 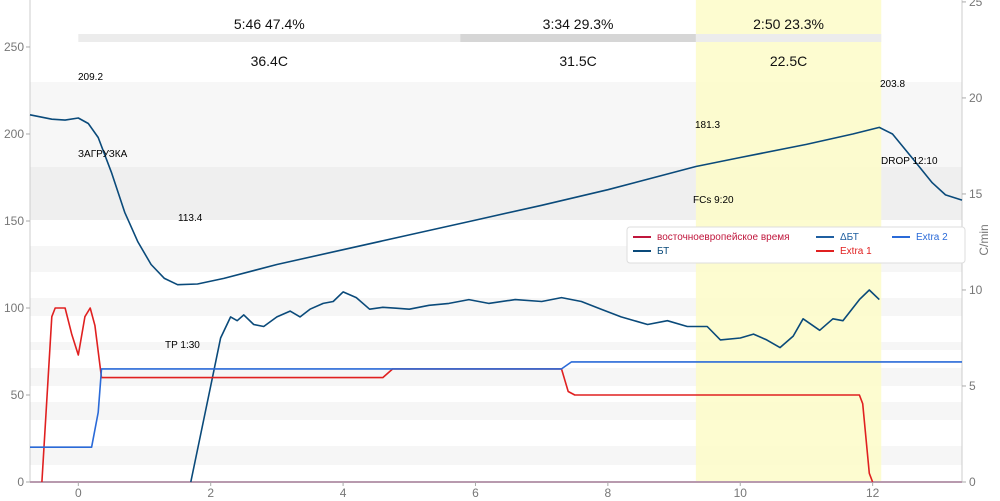 I want to click on y-tick-label-right: 15, so click(x=976, y=194).